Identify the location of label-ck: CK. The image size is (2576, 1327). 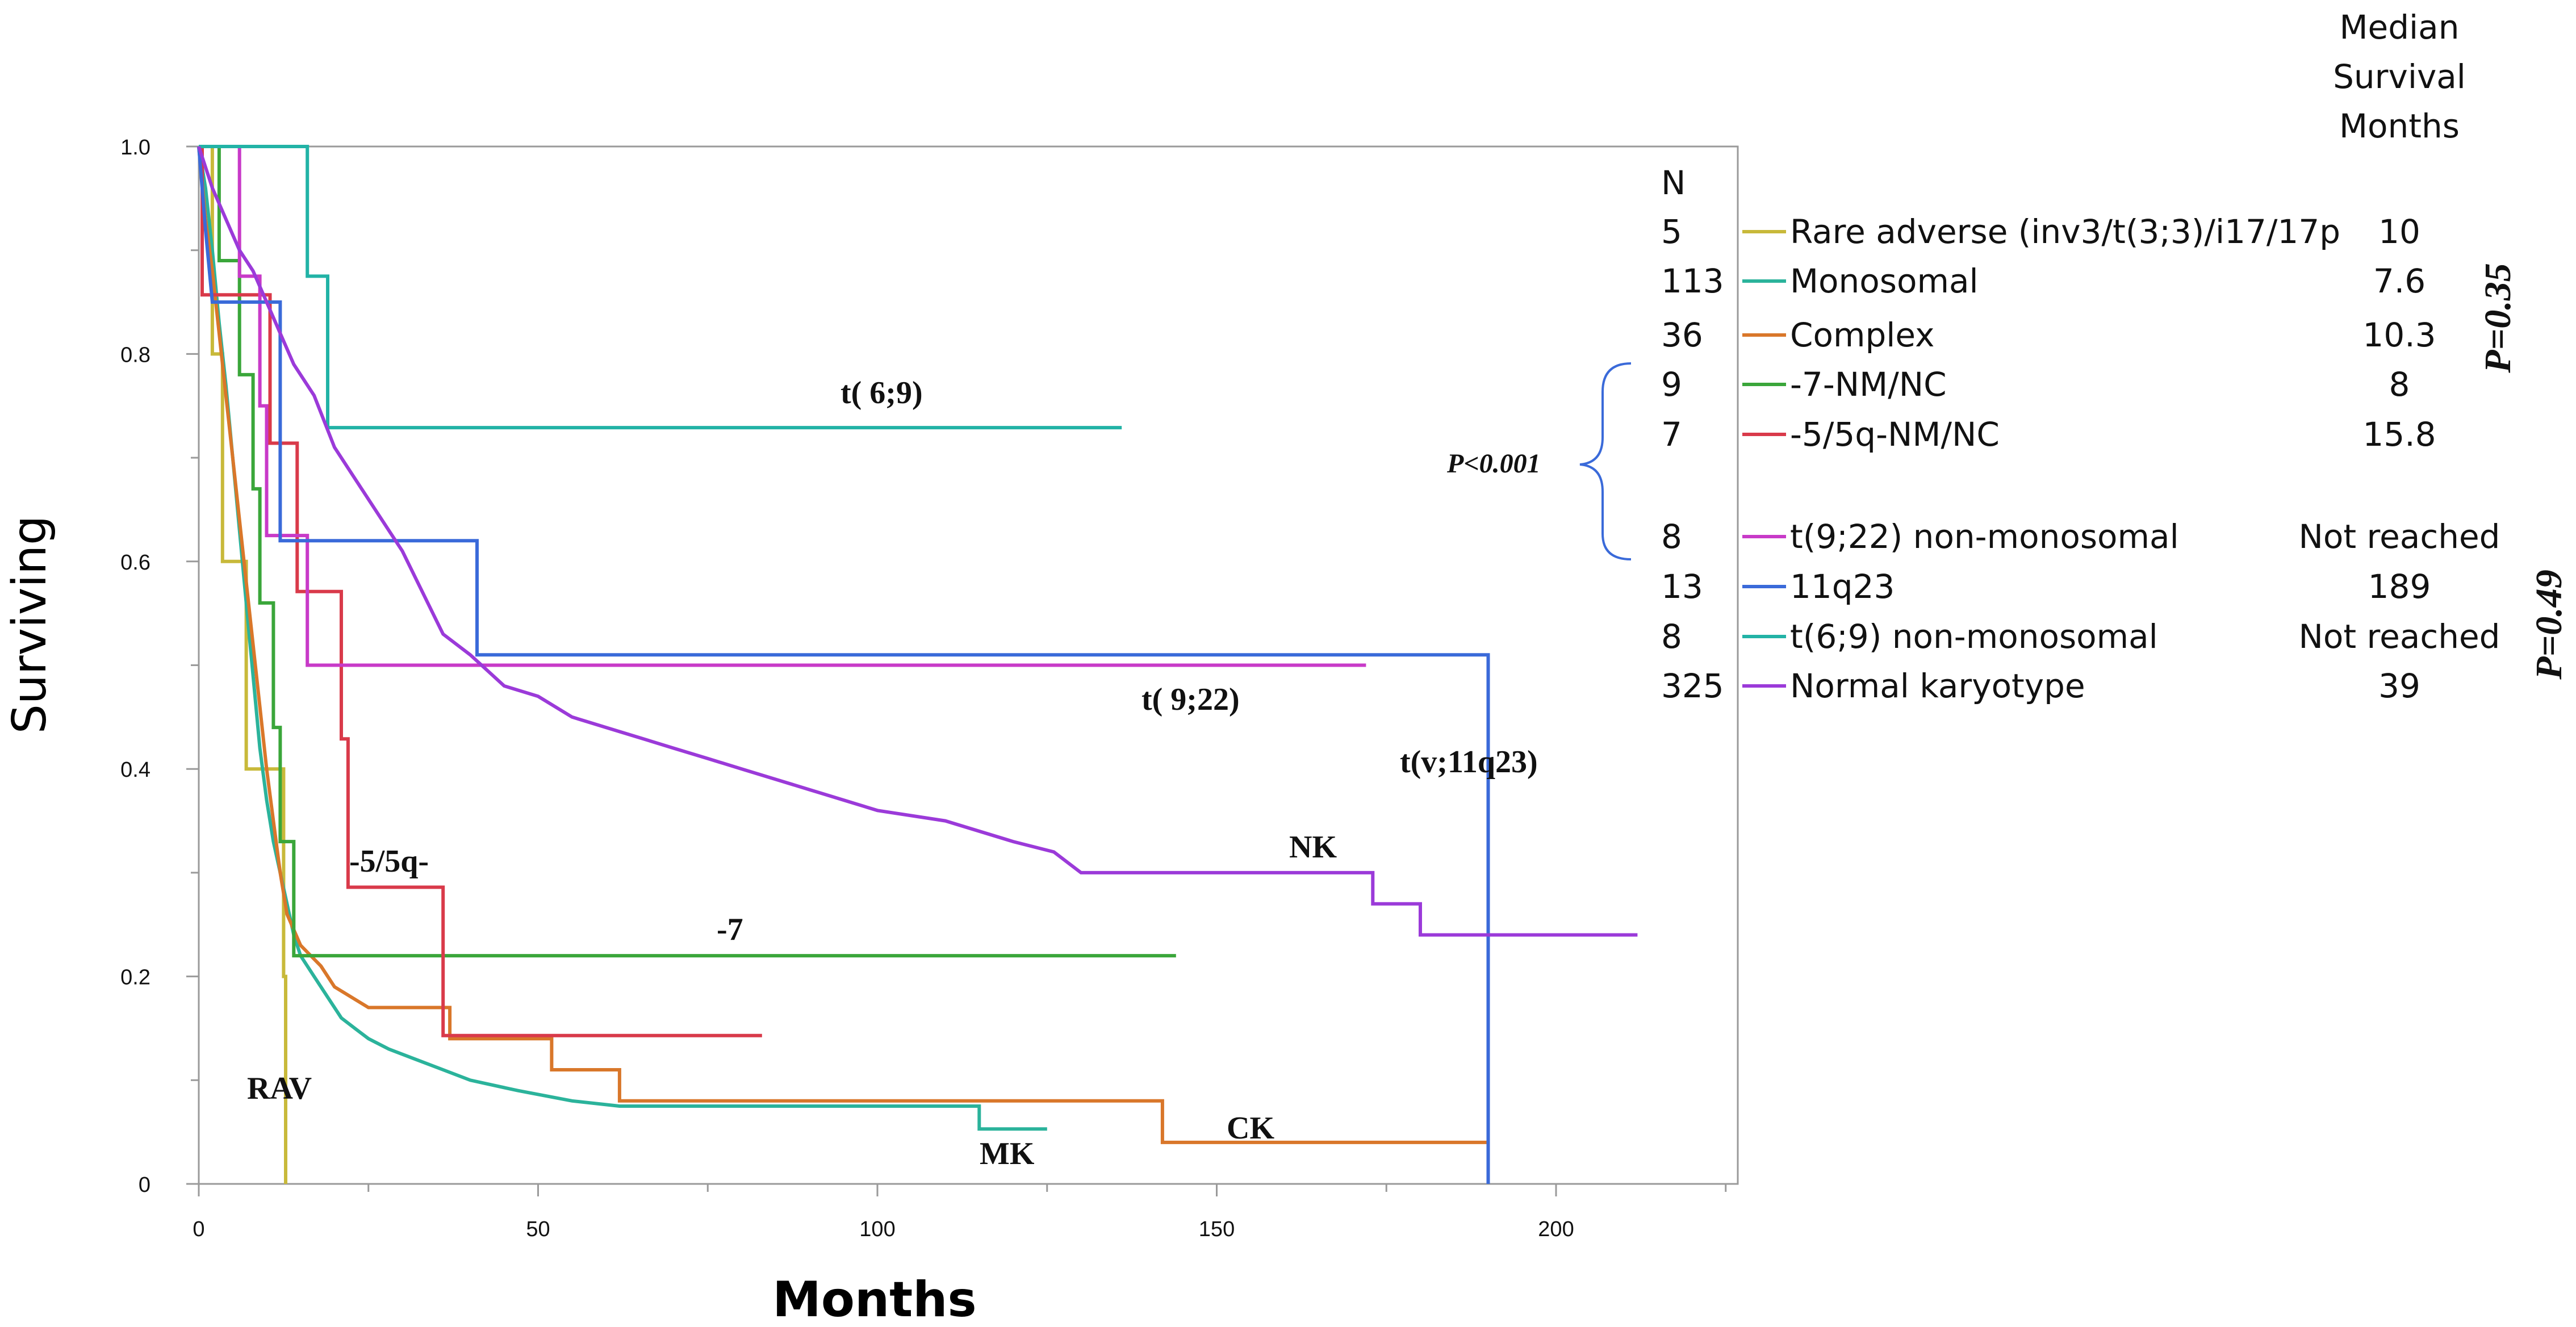
(1250, 1128).